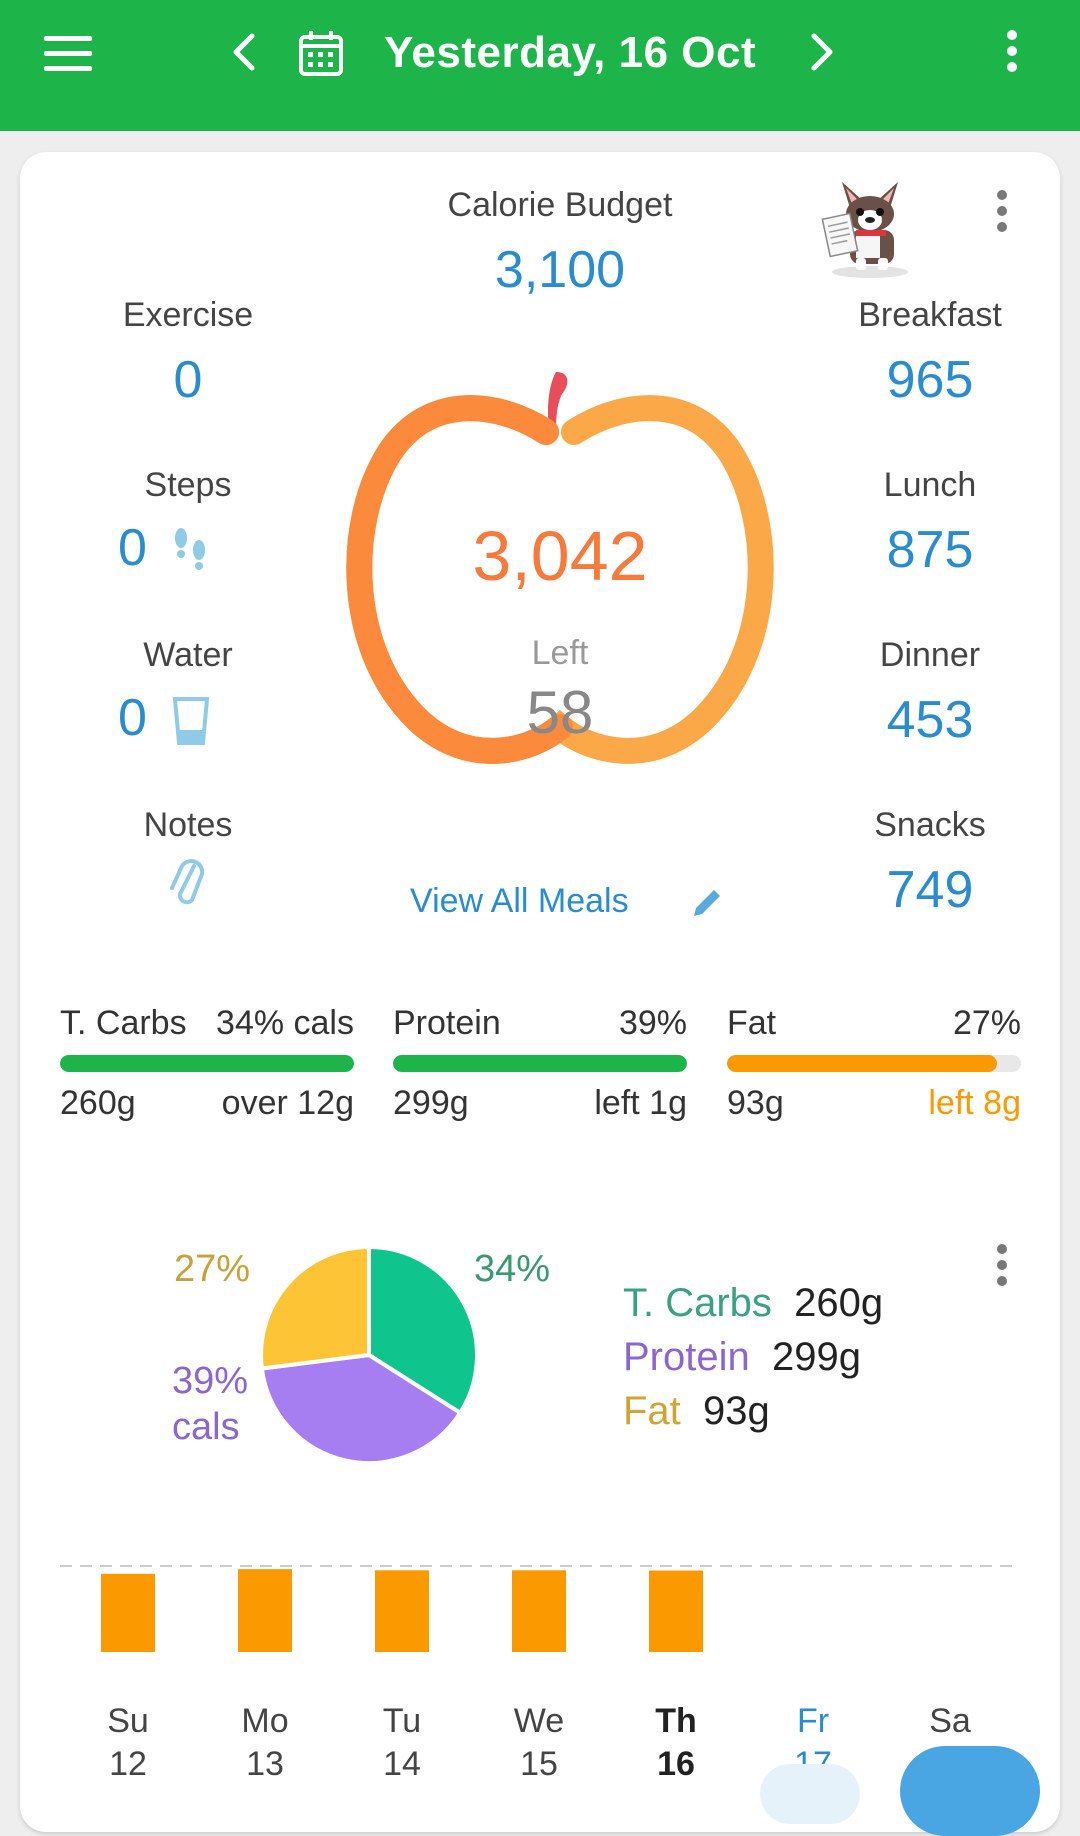 Image resolution: width=1080 pixels, height=1836 pixels. I want to click on legend-carbs: T. Carbs 260g, so click(753, 1303).